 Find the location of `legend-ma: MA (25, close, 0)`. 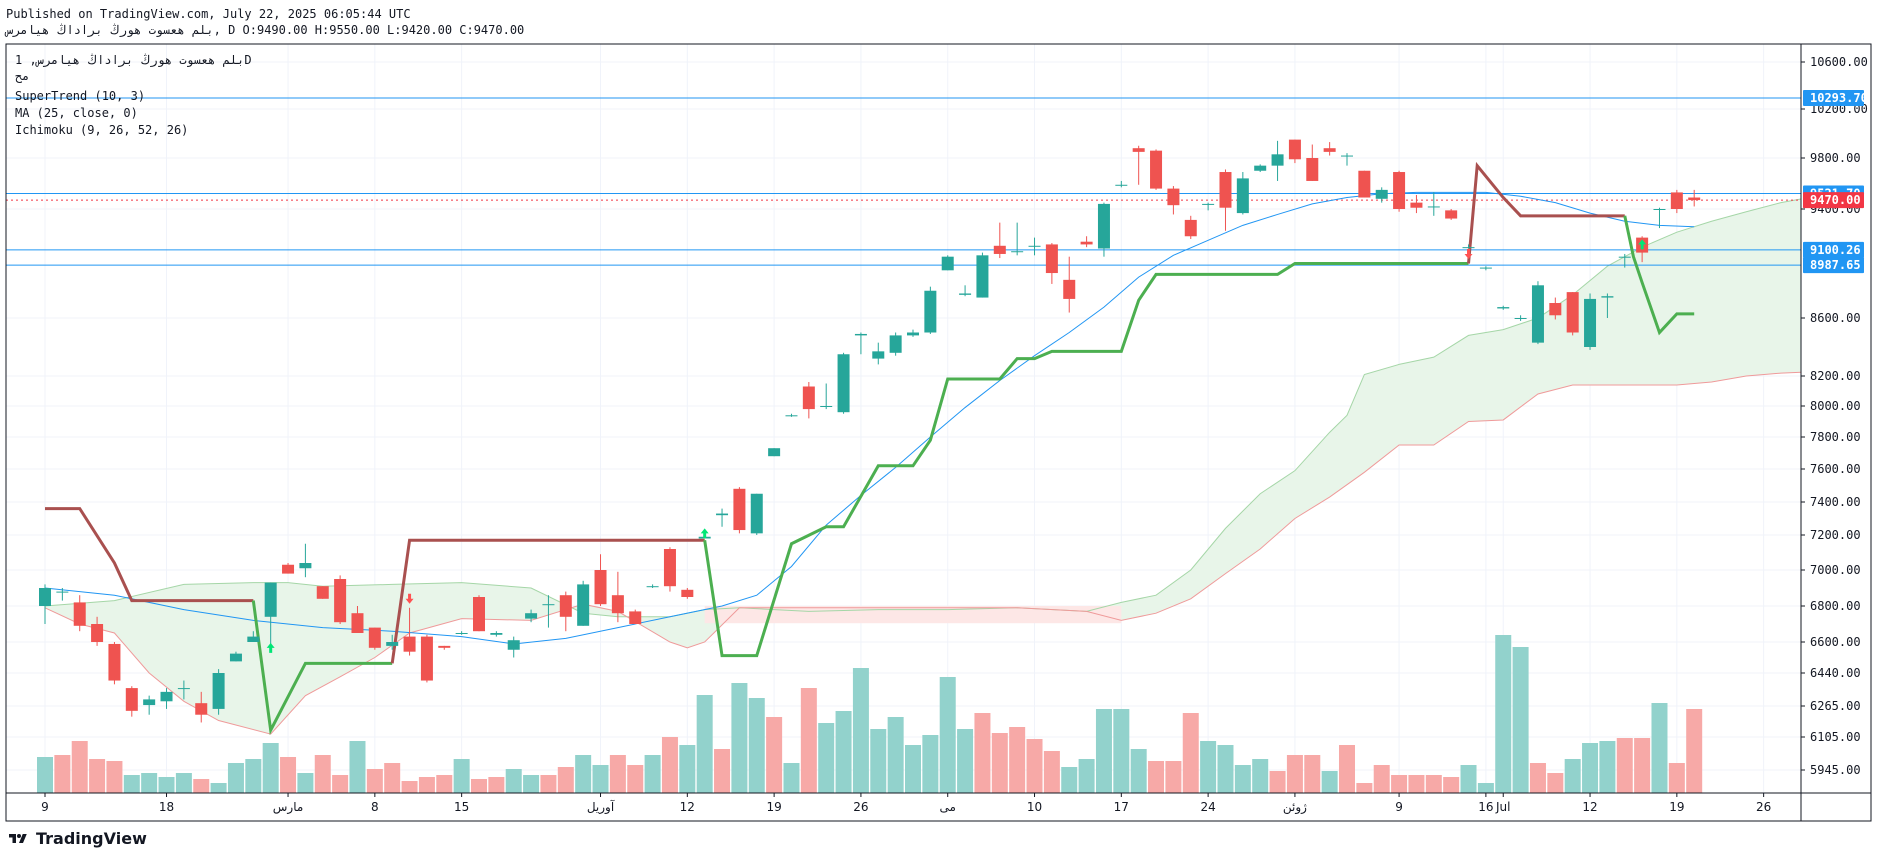

legend-ma: MA (25, close, 0) is located at coordinates (76, 113).